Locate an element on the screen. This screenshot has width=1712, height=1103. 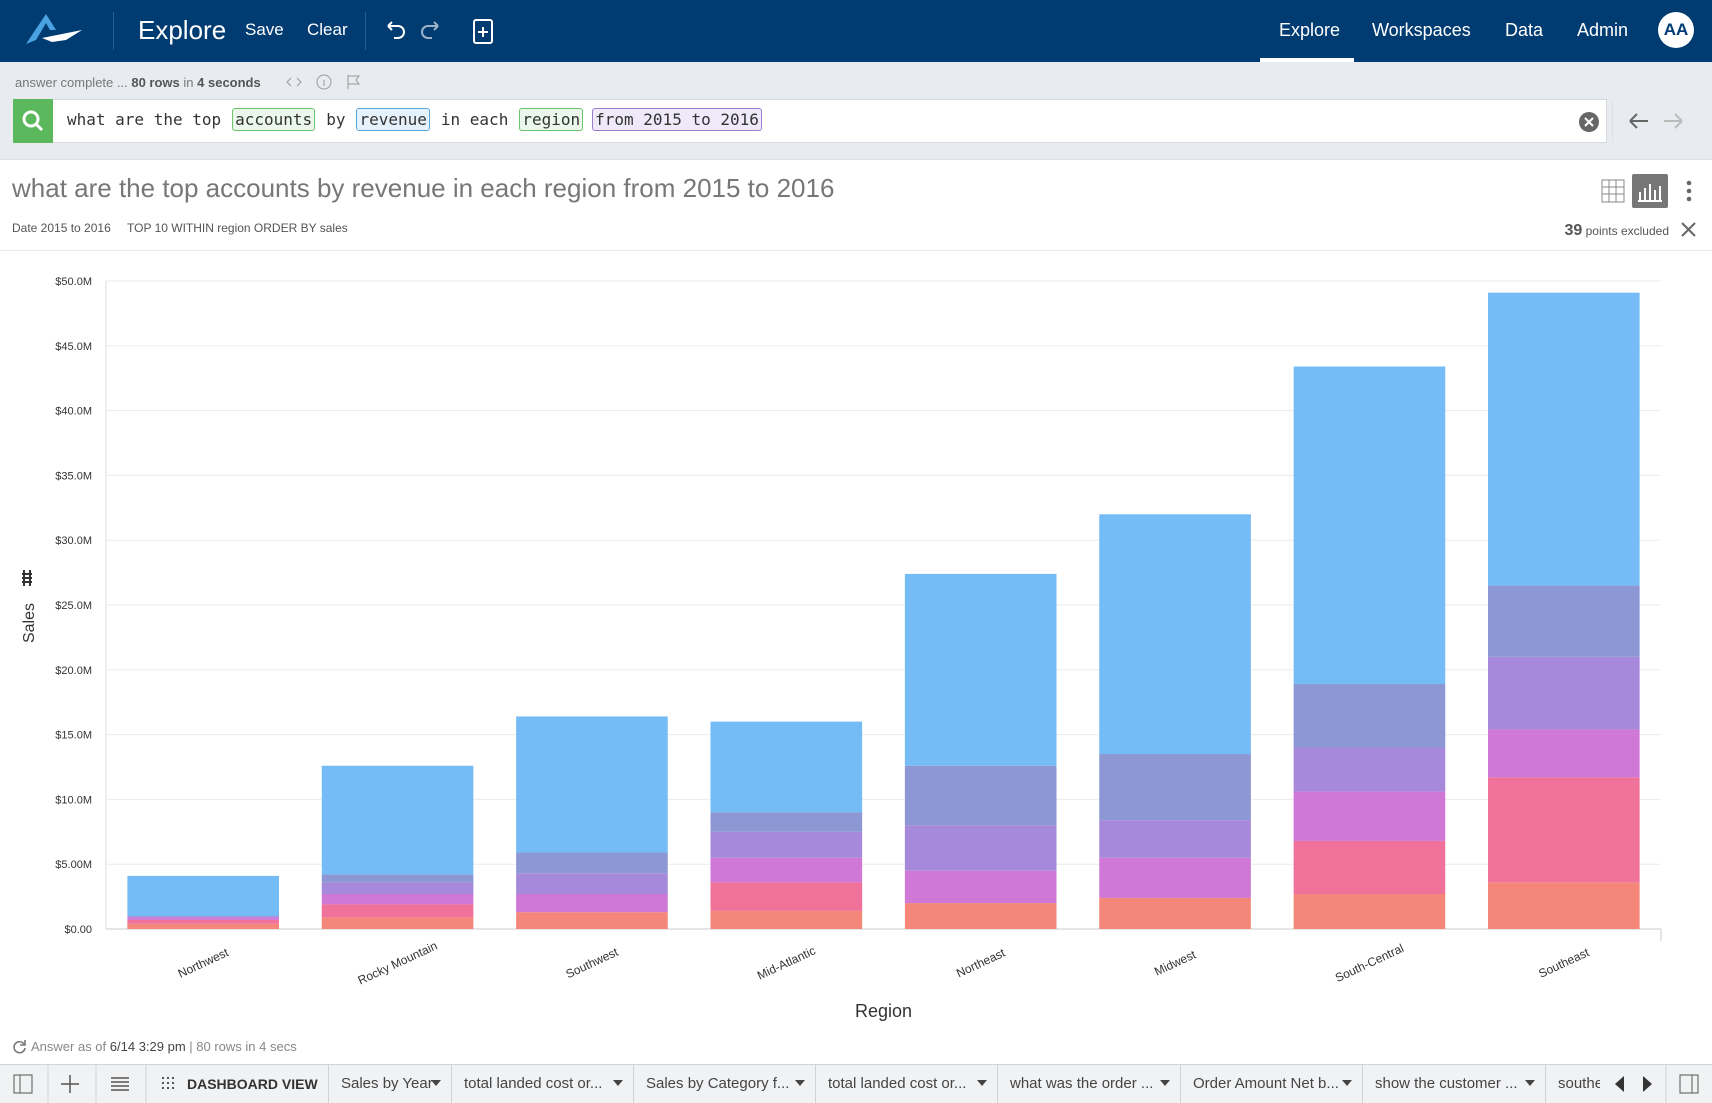
save-button: Save is located at coordinates (264, 29).